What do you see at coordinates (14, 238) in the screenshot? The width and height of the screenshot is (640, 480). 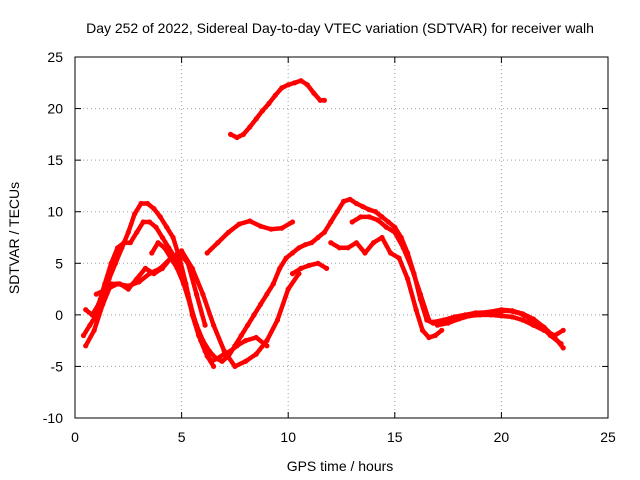 I see `y-axis-label: SDTVAR / TECUs` at bounding box center [14, 238].